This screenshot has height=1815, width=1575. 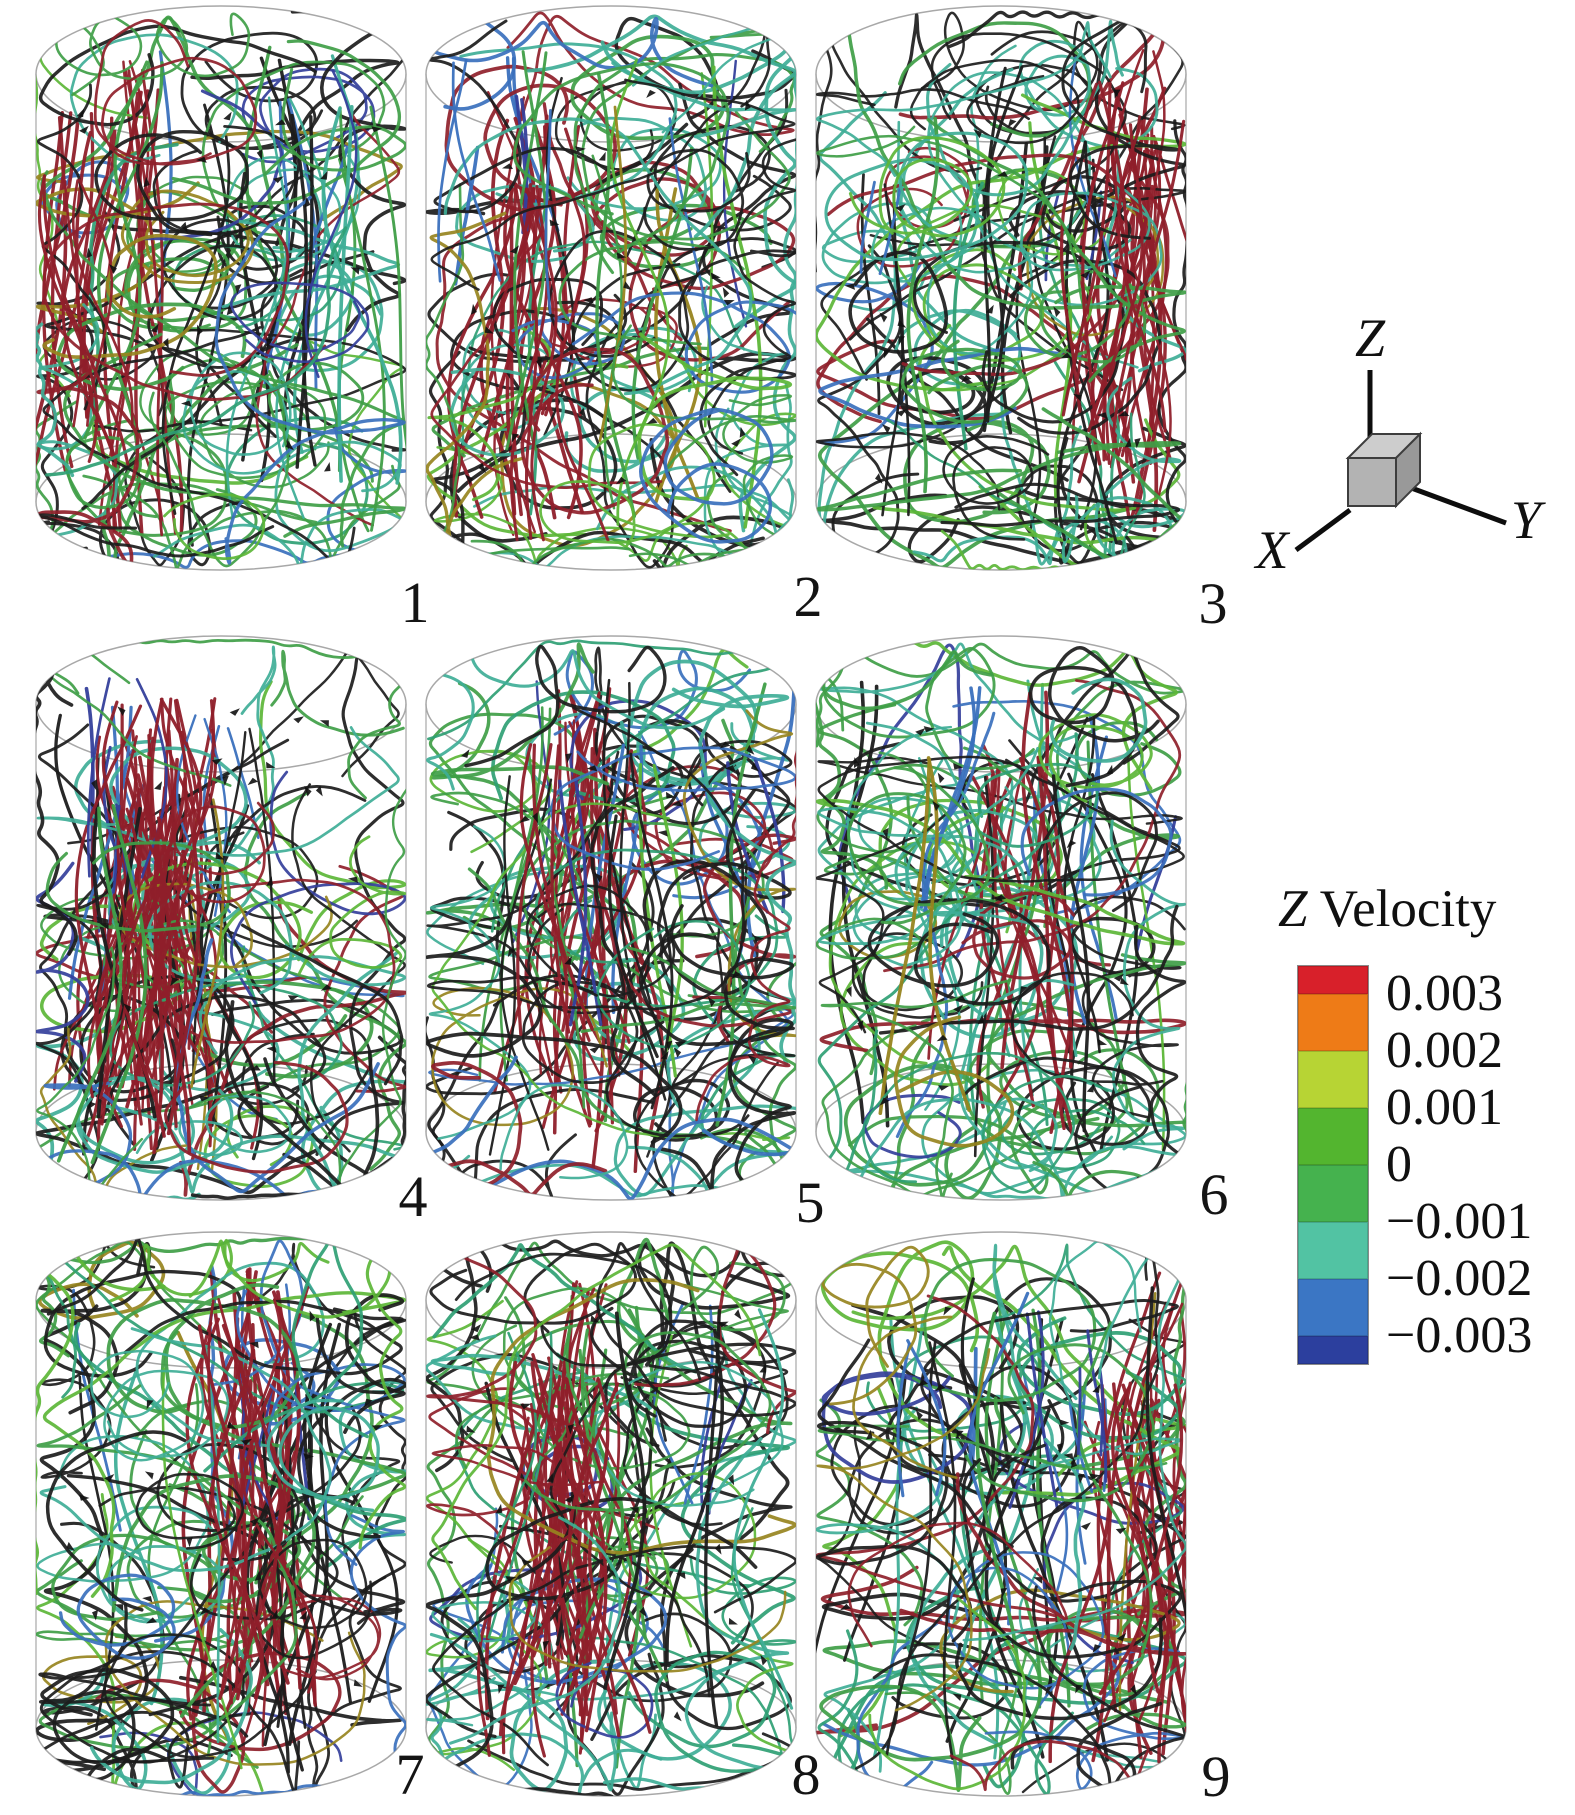 I want to click on legend-title-variable: Z, so click(x=1293, y=909).